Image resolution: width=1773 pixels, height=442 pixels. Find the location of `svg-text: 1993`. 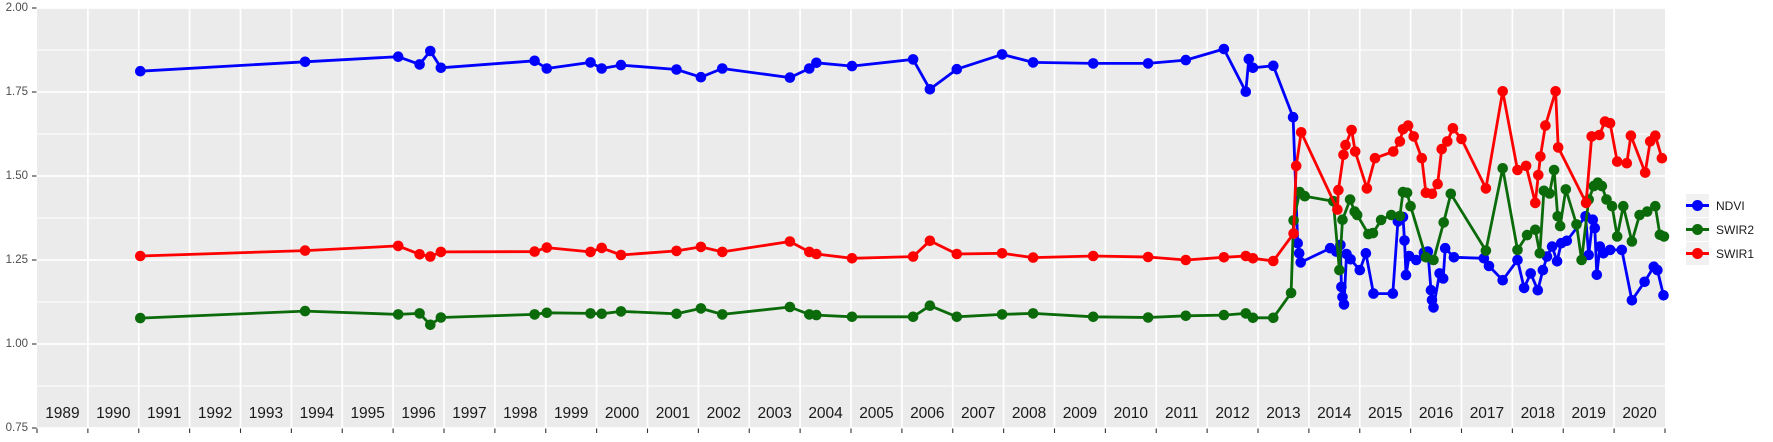

svg-text: 1993 is located at coordinates (266, 413).